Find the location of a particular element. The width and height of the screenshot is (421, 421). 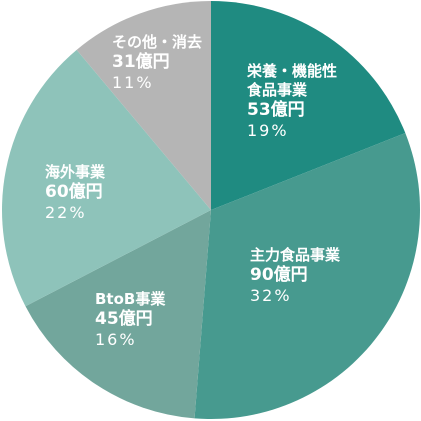

value-label: 31億円 is located at coordinates (141, 61).